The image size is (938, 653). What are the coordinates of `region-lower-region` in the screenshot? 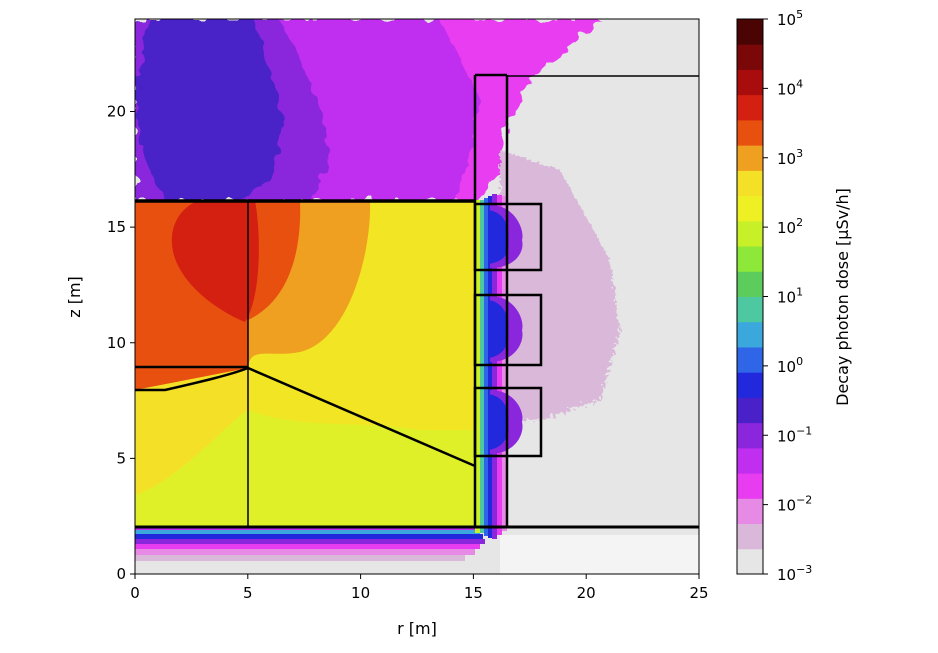 It's located at (305, 469).